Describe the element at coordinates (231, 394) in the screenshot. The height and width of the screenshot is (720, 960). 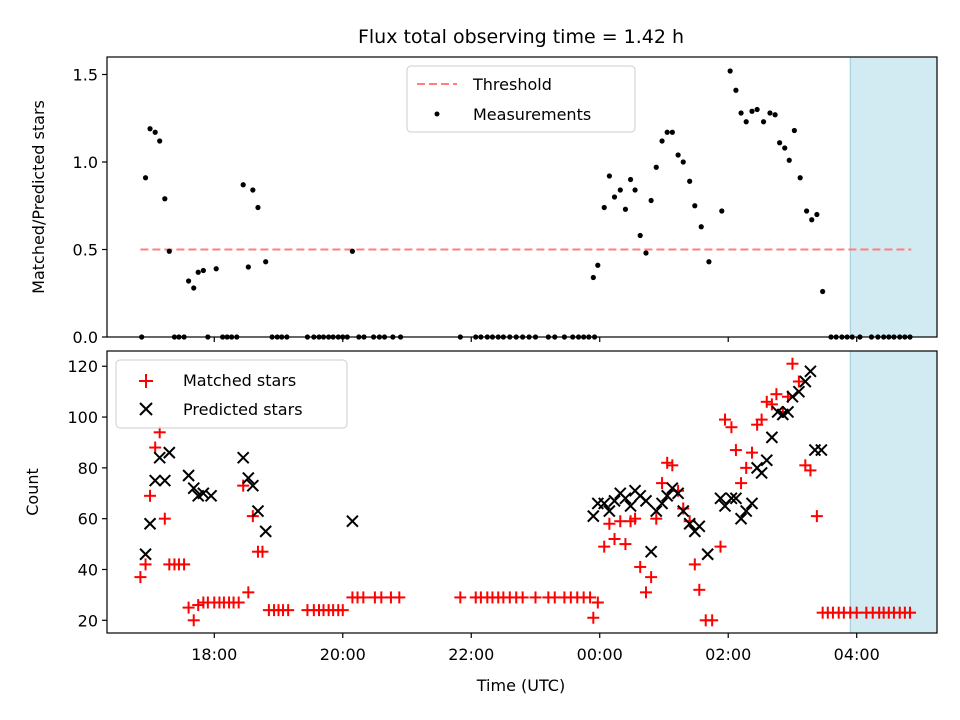
I see `panel-bottom-legend: Matched stars Predicted stars` at that location.